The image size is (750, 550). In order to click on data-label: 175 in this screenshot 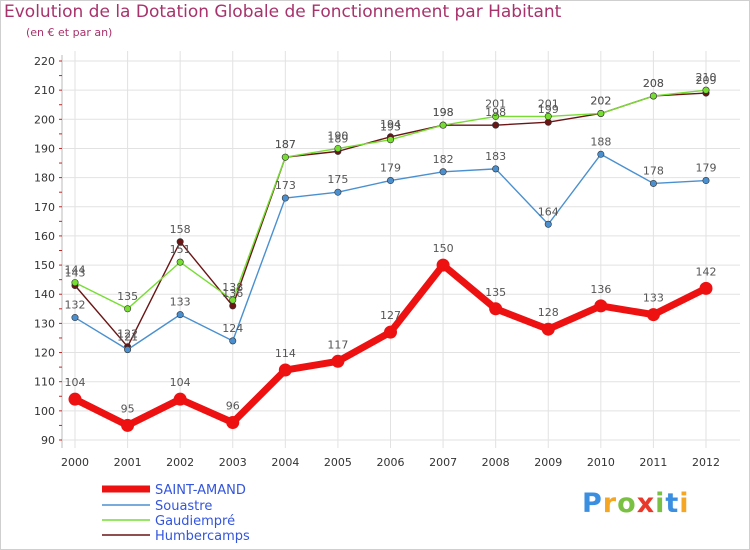, I will do `click(337, 179)`.